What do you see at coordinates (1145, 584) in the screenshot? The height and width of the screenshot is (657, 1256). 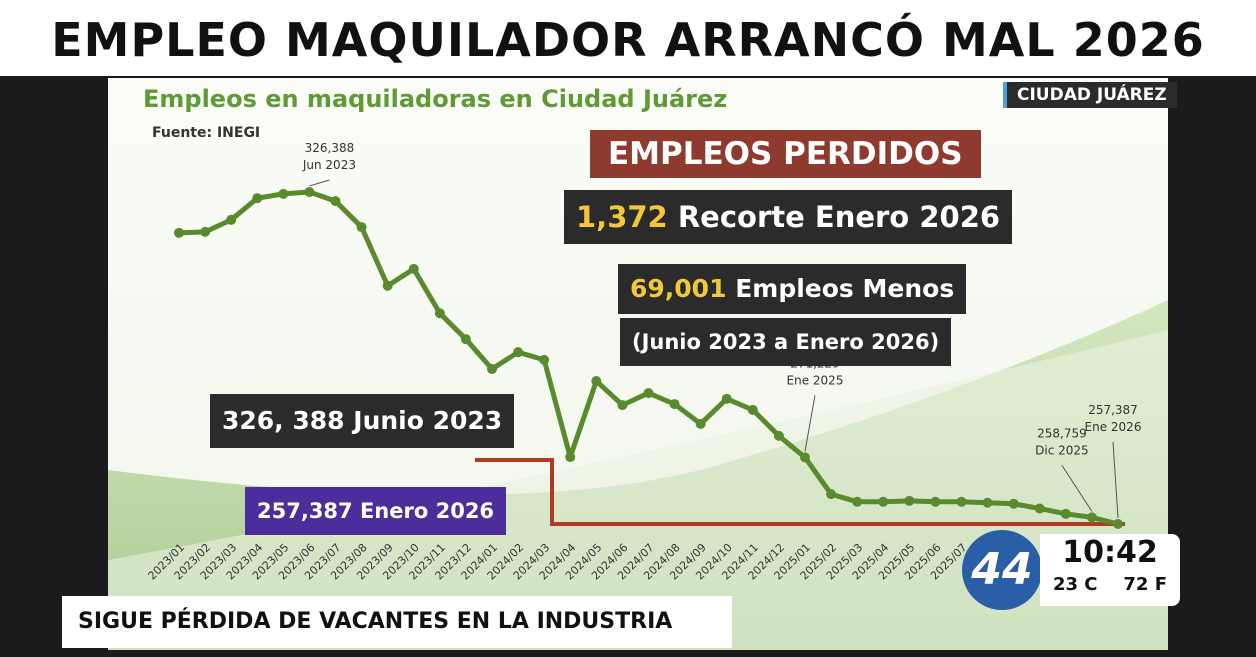 I see `temp-f: 72 F` at bounding box center [1145, 584].